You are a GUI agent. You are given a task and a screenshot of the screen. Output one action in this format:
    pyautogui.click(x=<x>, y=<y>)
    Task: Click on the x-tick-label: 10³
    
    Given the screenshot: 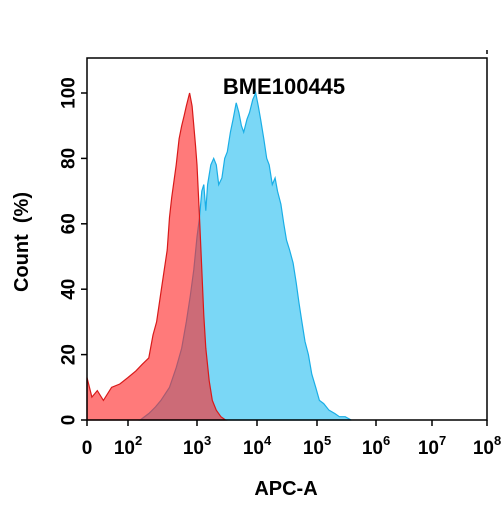 What is the action you would take?
    pyautogui.click(x=197, y=446)
    